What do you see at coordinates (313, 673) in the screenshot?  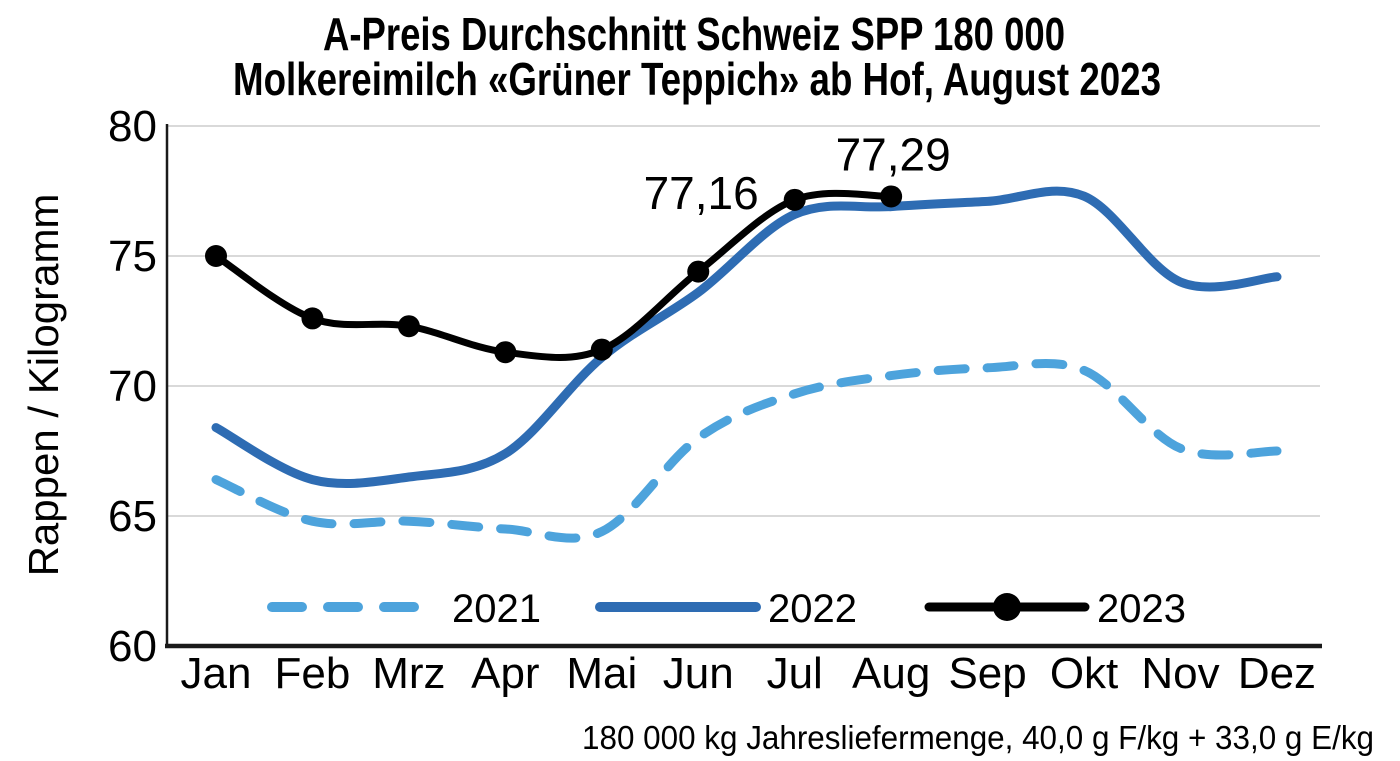 I see `x-tick-label: Feb` at bounding box center [313, 673].